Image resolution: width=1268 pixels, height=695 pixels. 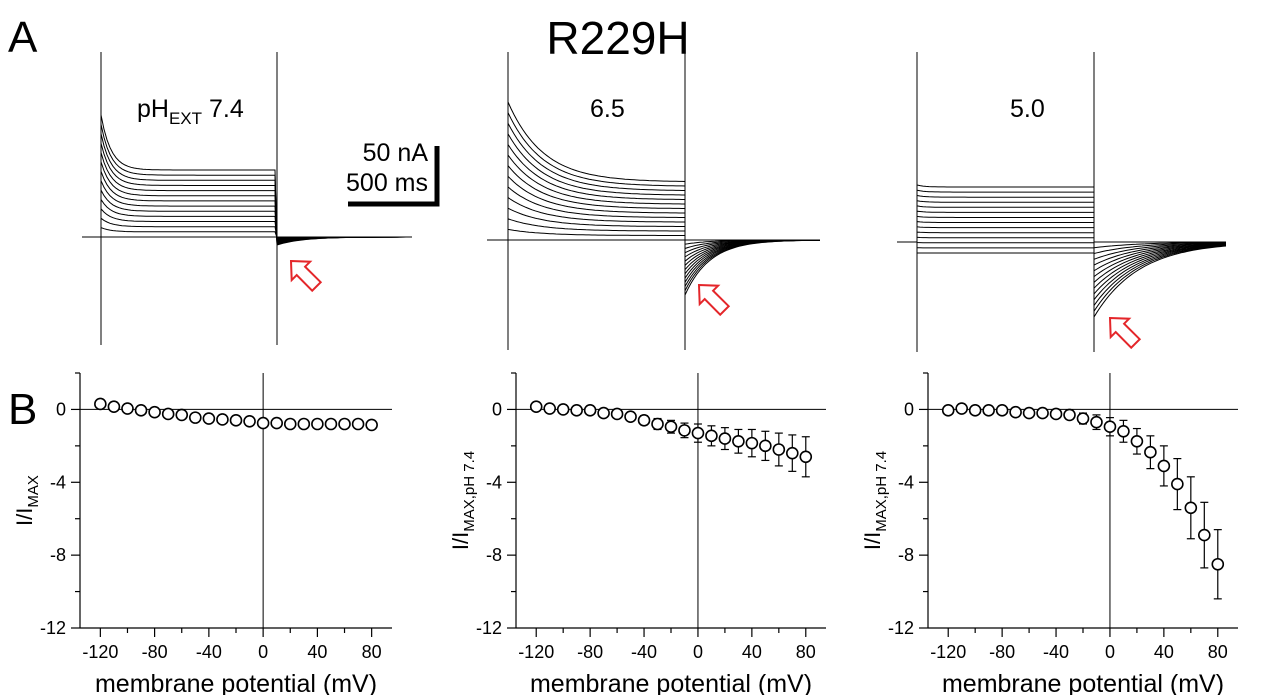 I want to click on red-arrow-icon, so click(x=306, y=276).